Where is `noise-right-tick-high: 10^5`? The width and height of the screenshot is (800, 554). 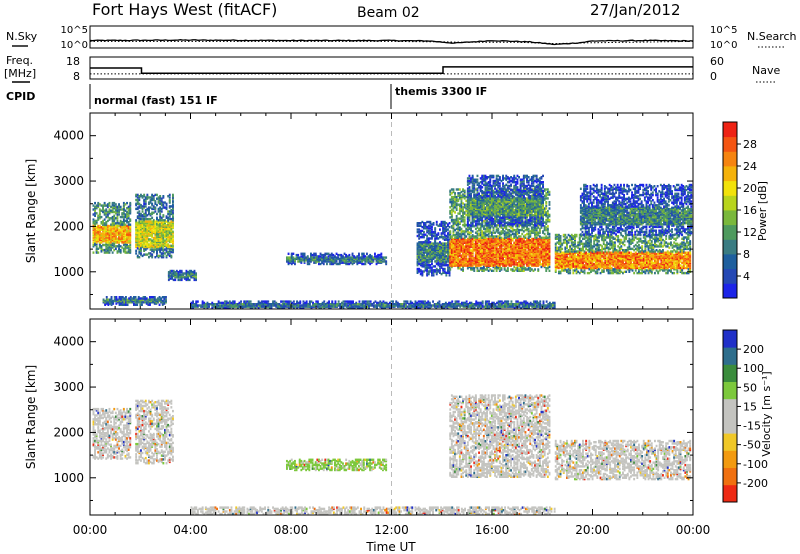 noise-right-tick-high: 10^5 is located at coordinates (723, 30).